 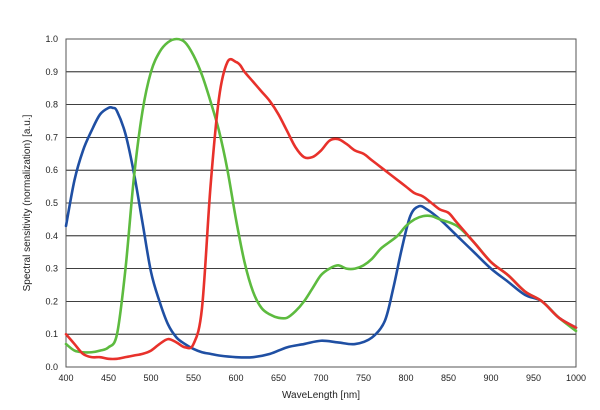 I want to click on x-tick-label: 450, so click(x=108, y=378).